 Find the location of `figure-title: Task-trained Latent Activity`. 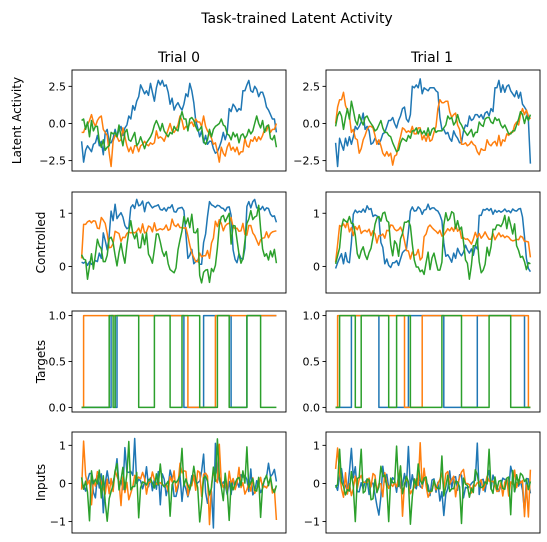

figure-title: Task-trained Latent Activity is located at coordinates (296, 19).